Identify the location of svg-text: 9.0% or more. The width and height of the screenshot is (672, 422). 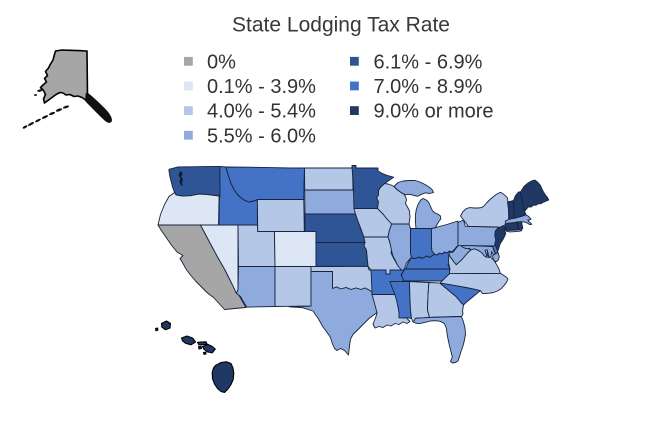
(434, 112).